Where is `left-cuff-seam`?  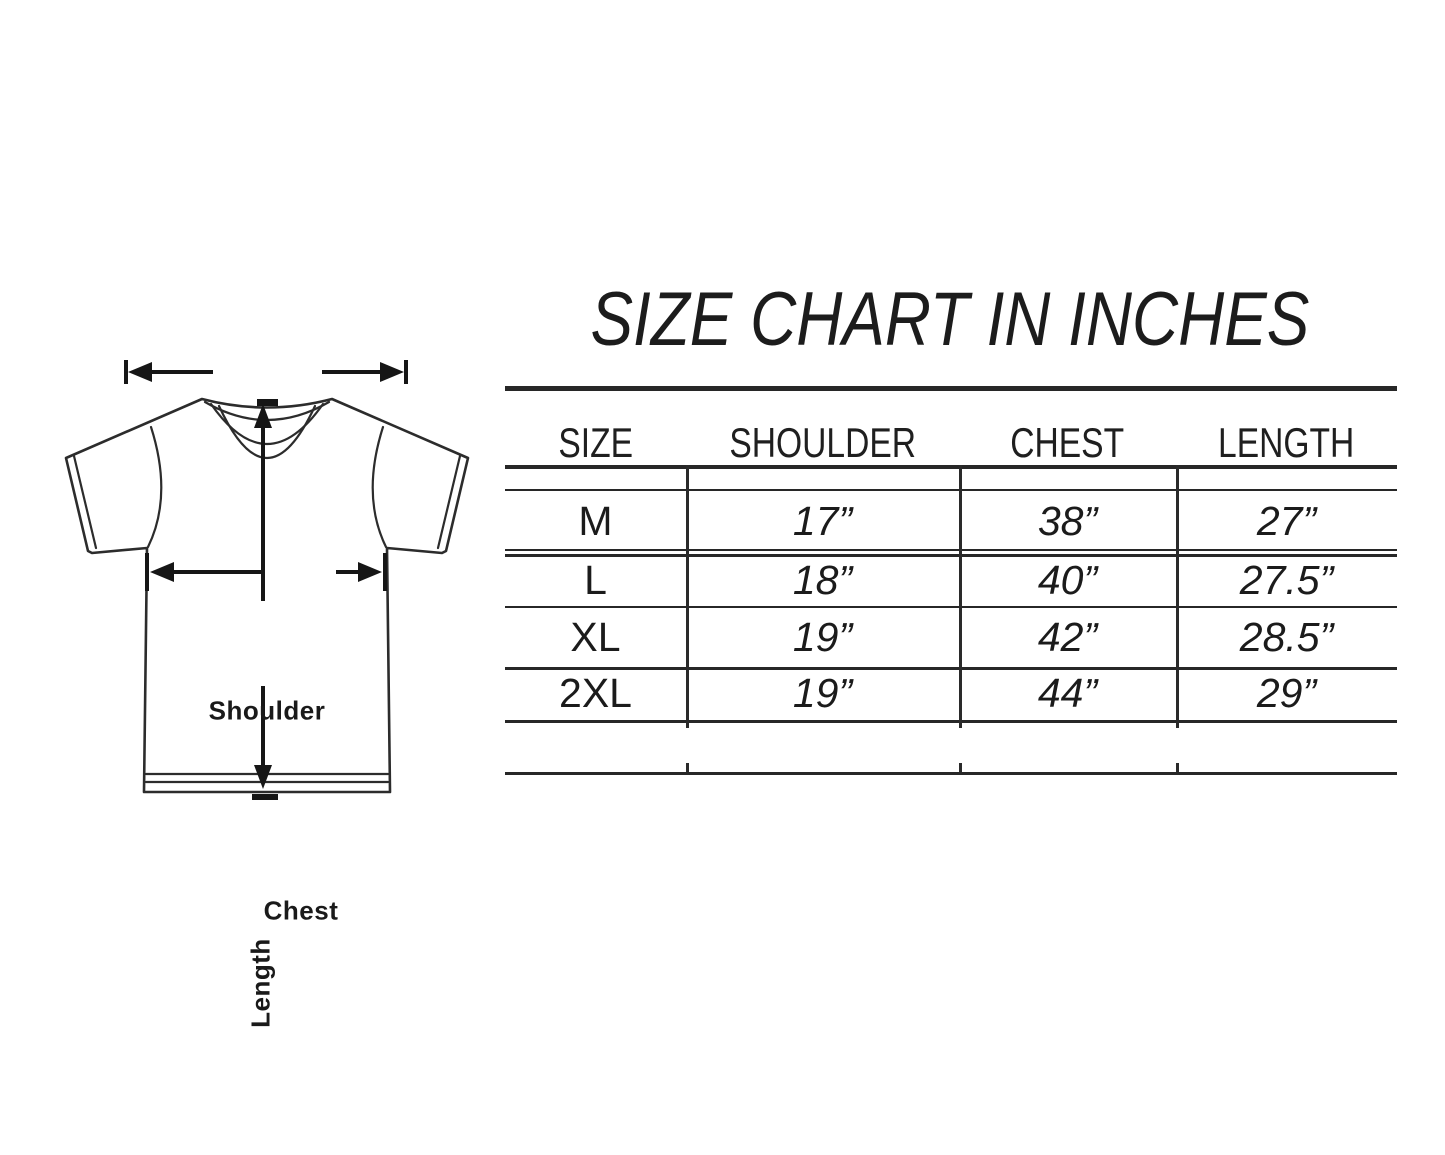
left-cuff-seam is located at coordinates (85, 502).